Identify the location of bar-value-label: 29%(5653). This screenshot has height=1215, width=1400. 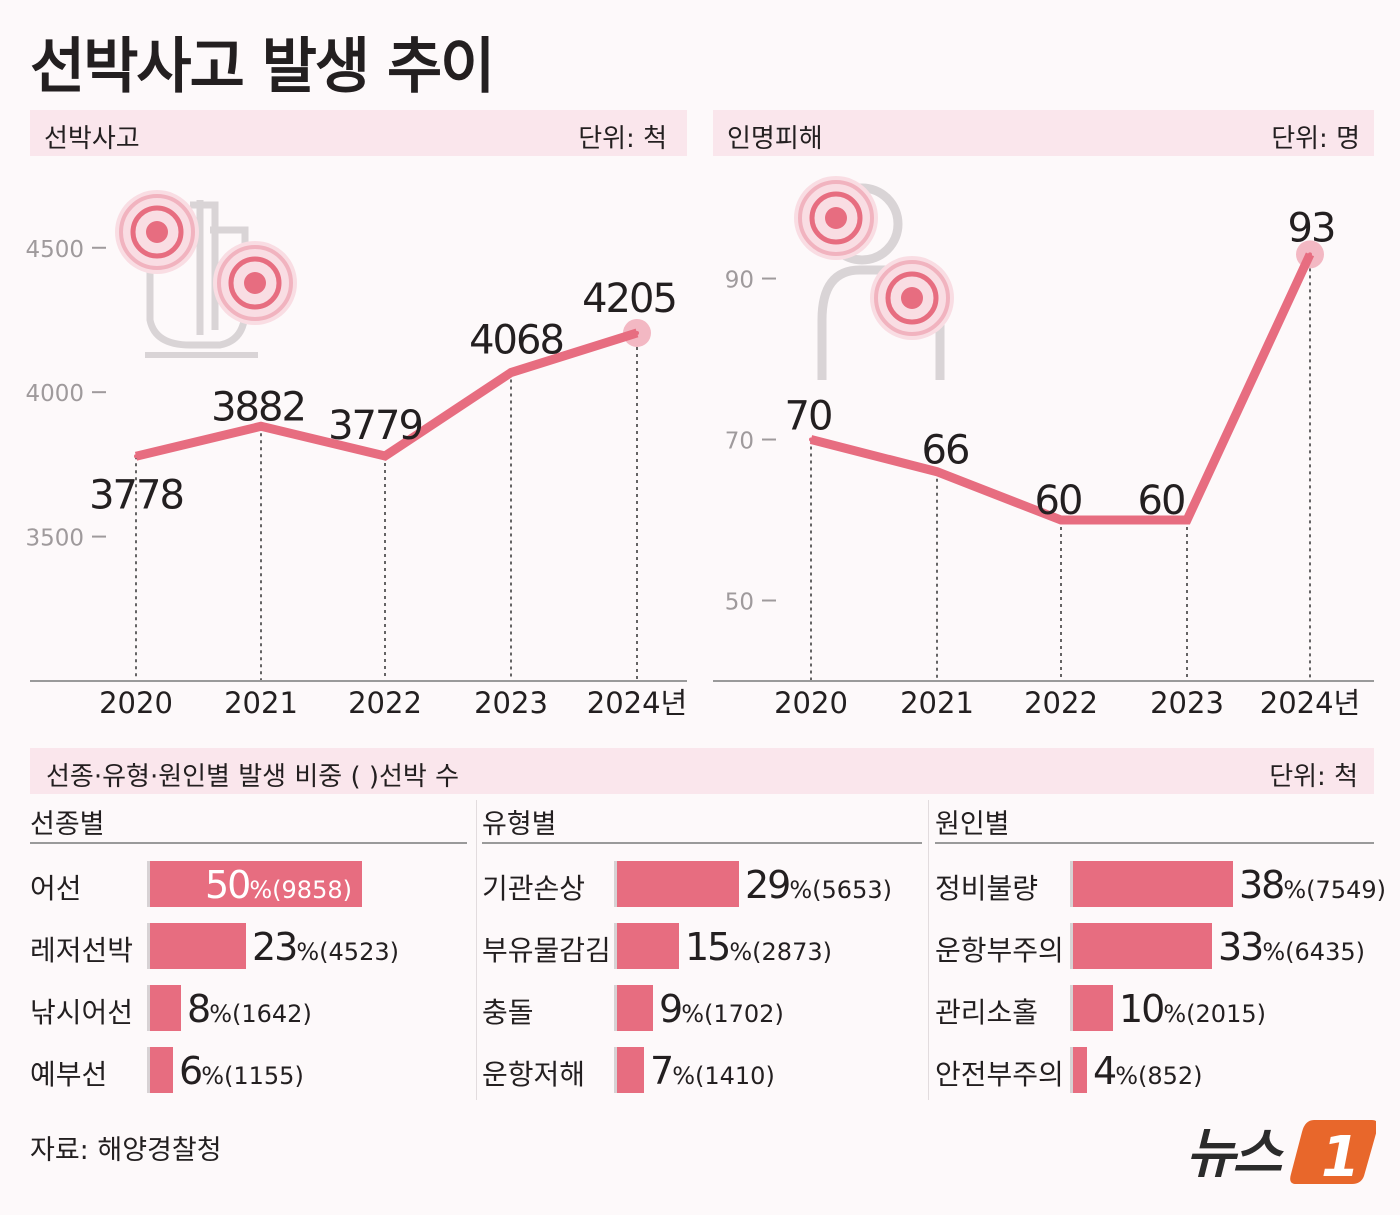
(818, 885).